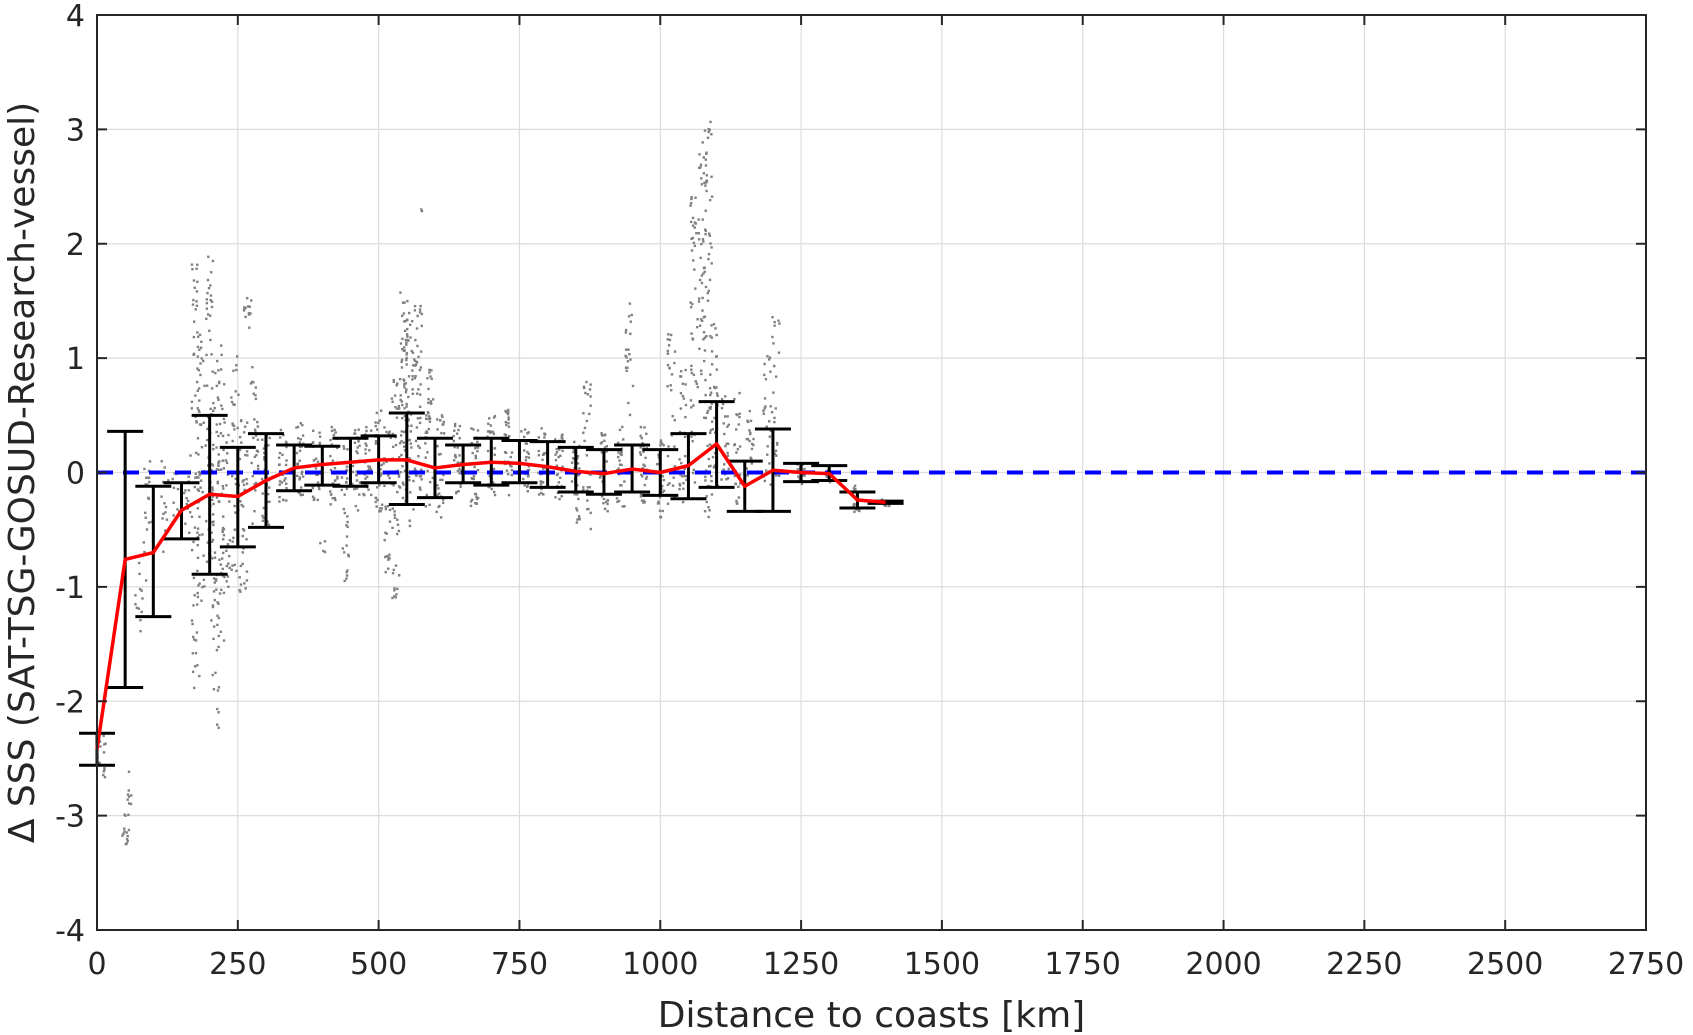 The width and height of the screenshot is (1693, 1035). Describe the element at coordinates (1364, 964) in the screenshot. I see `x-tick-label: 2250` at that location.